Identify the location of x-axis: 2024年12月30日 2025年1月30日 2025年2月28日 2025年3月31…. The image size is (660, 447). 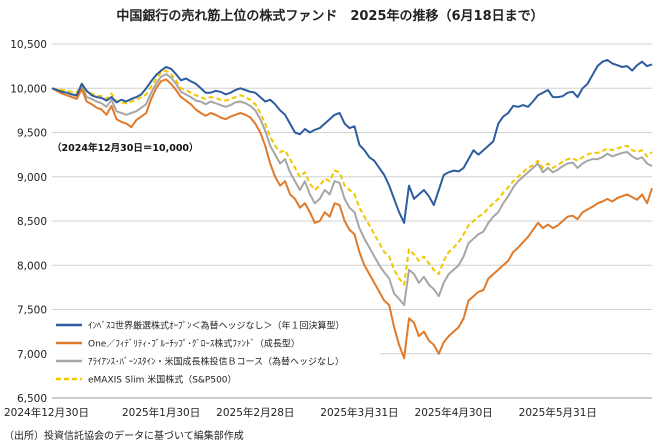
(328, 408).